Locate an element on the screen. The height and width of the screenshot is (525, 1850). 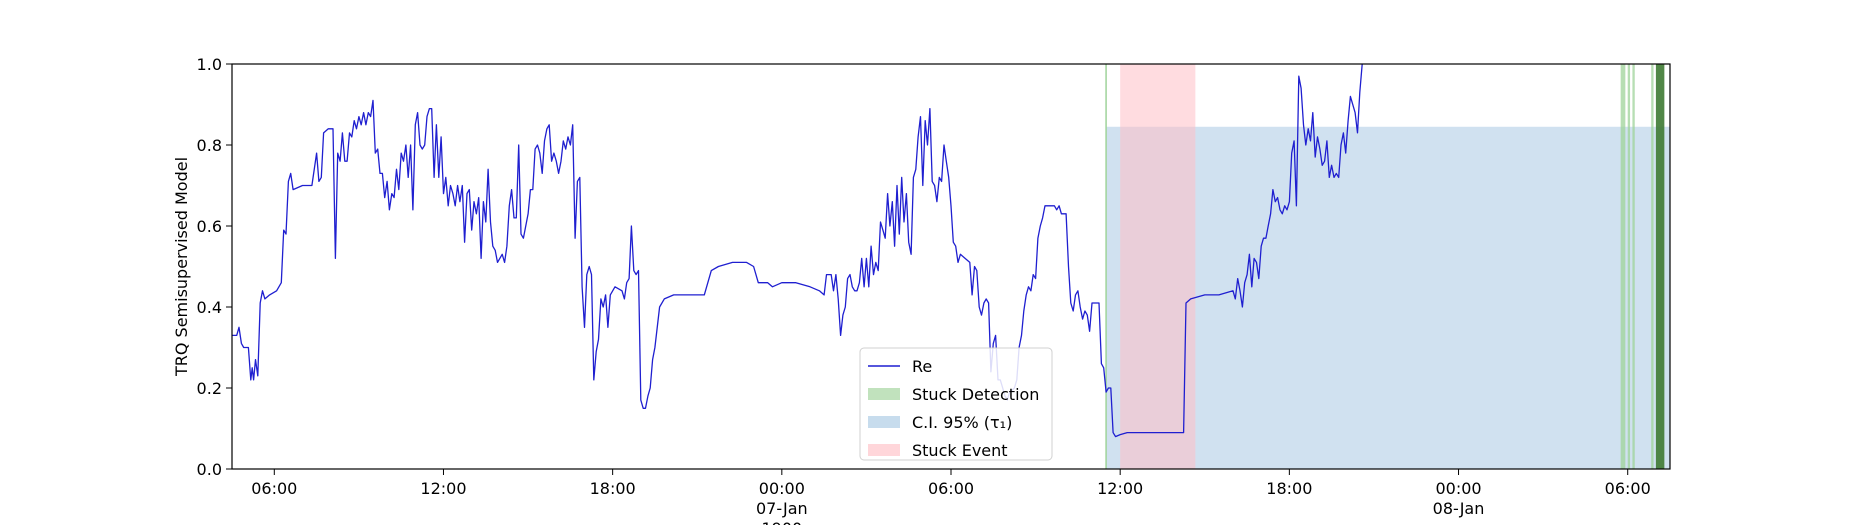
legend-label: Stuck Event is located at coordinates (960, 450).